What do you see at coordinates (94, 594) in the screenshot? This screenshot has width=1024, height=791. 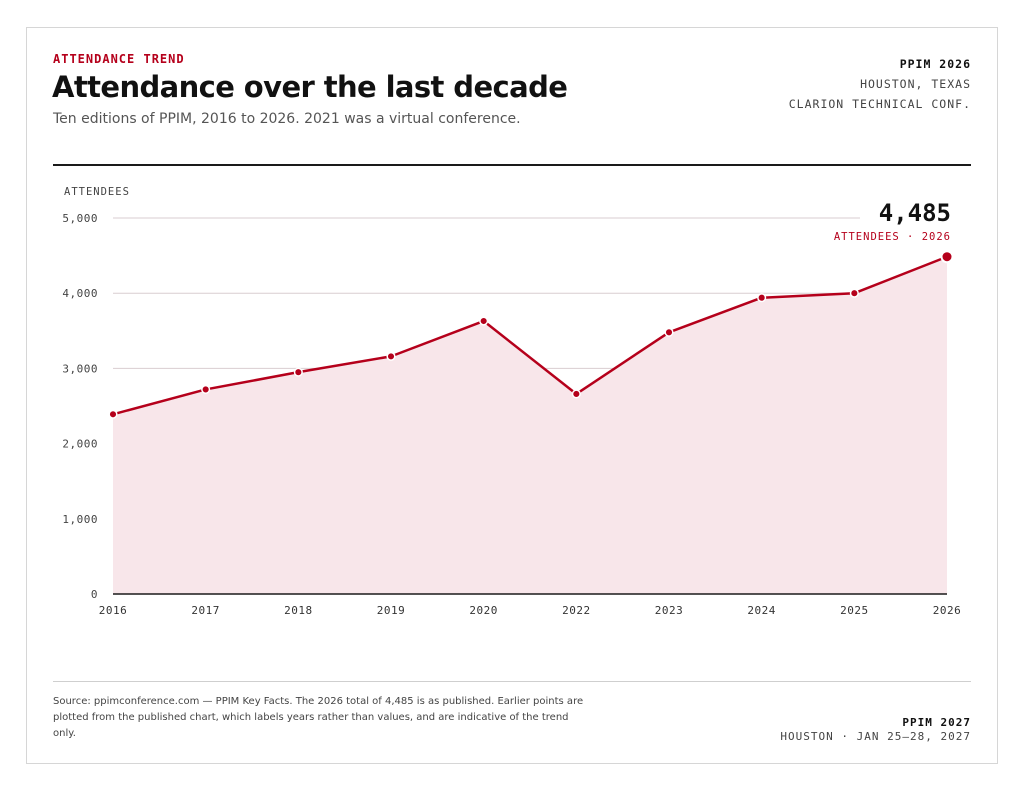 I see `y-tick-label: 0` at bounding box center [94, 594].